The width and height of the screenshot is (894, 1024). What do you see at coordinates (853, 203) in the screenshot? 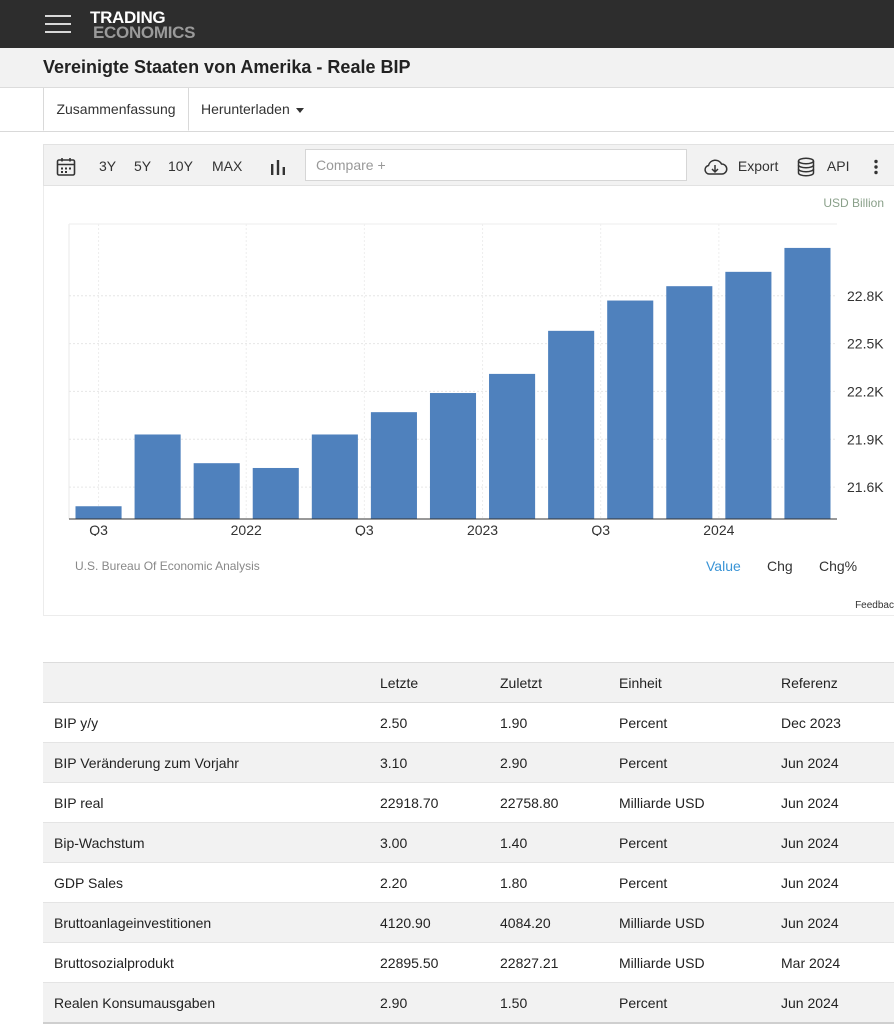
I see `chart-unit-label: USD Billion` at bounding box center [853, 203].